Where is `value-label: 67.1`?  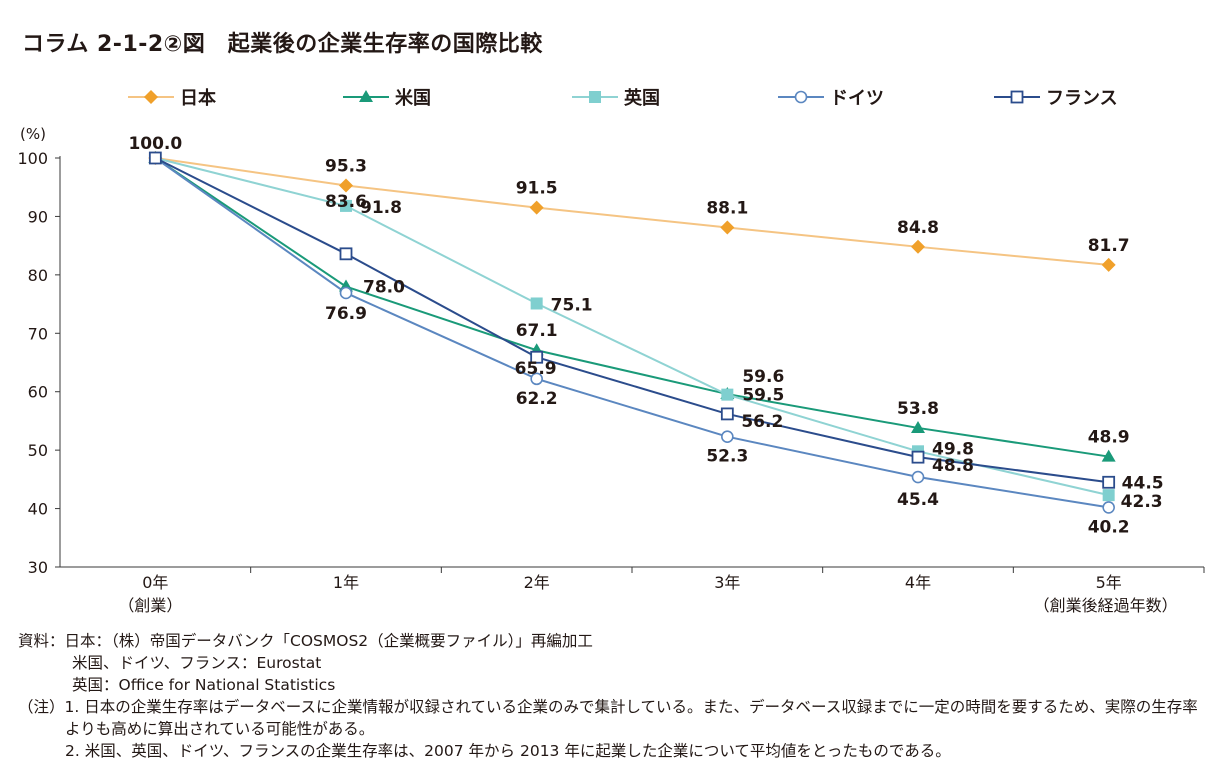
value-label: 67.1 is located at coordinates (537, 331).